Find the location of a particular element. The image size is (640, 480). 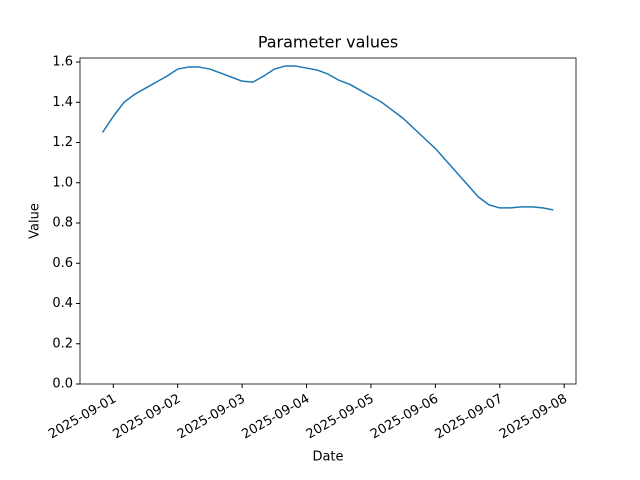

x-axis-label: Date is located at coordinates (327, 457).